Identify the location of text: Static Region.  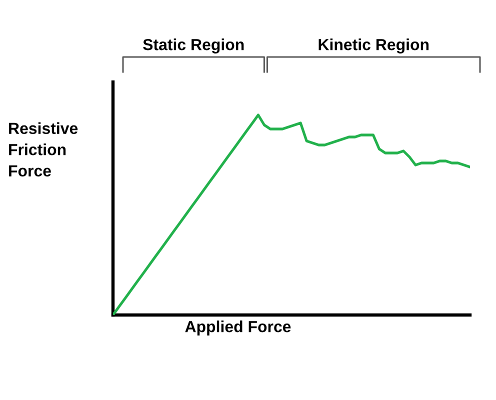
(193, 46).